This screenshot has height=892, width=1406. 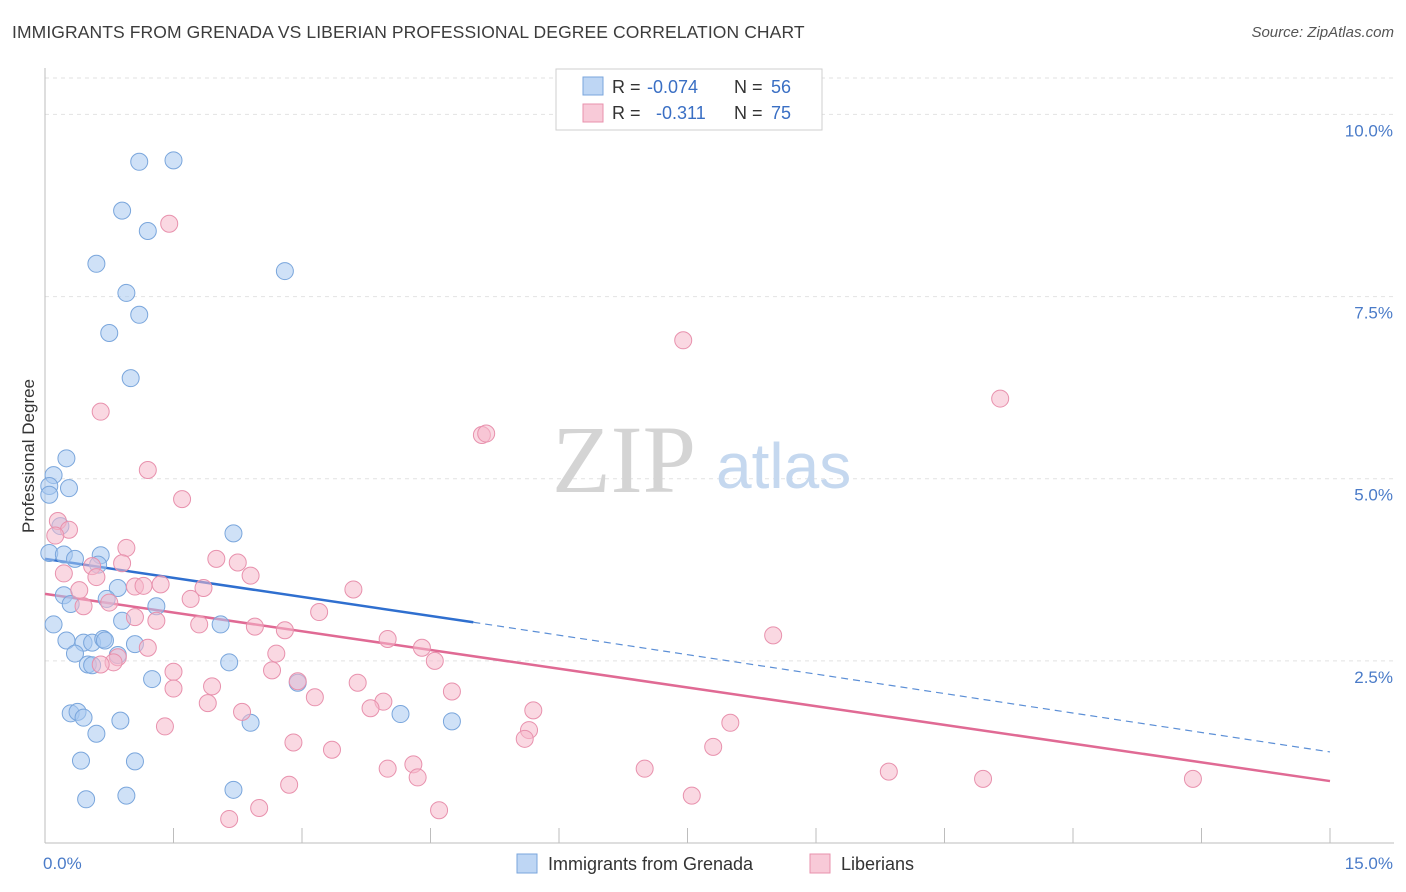 I want to click on watermark: ZIP atlas, so click(x=701, y=459).